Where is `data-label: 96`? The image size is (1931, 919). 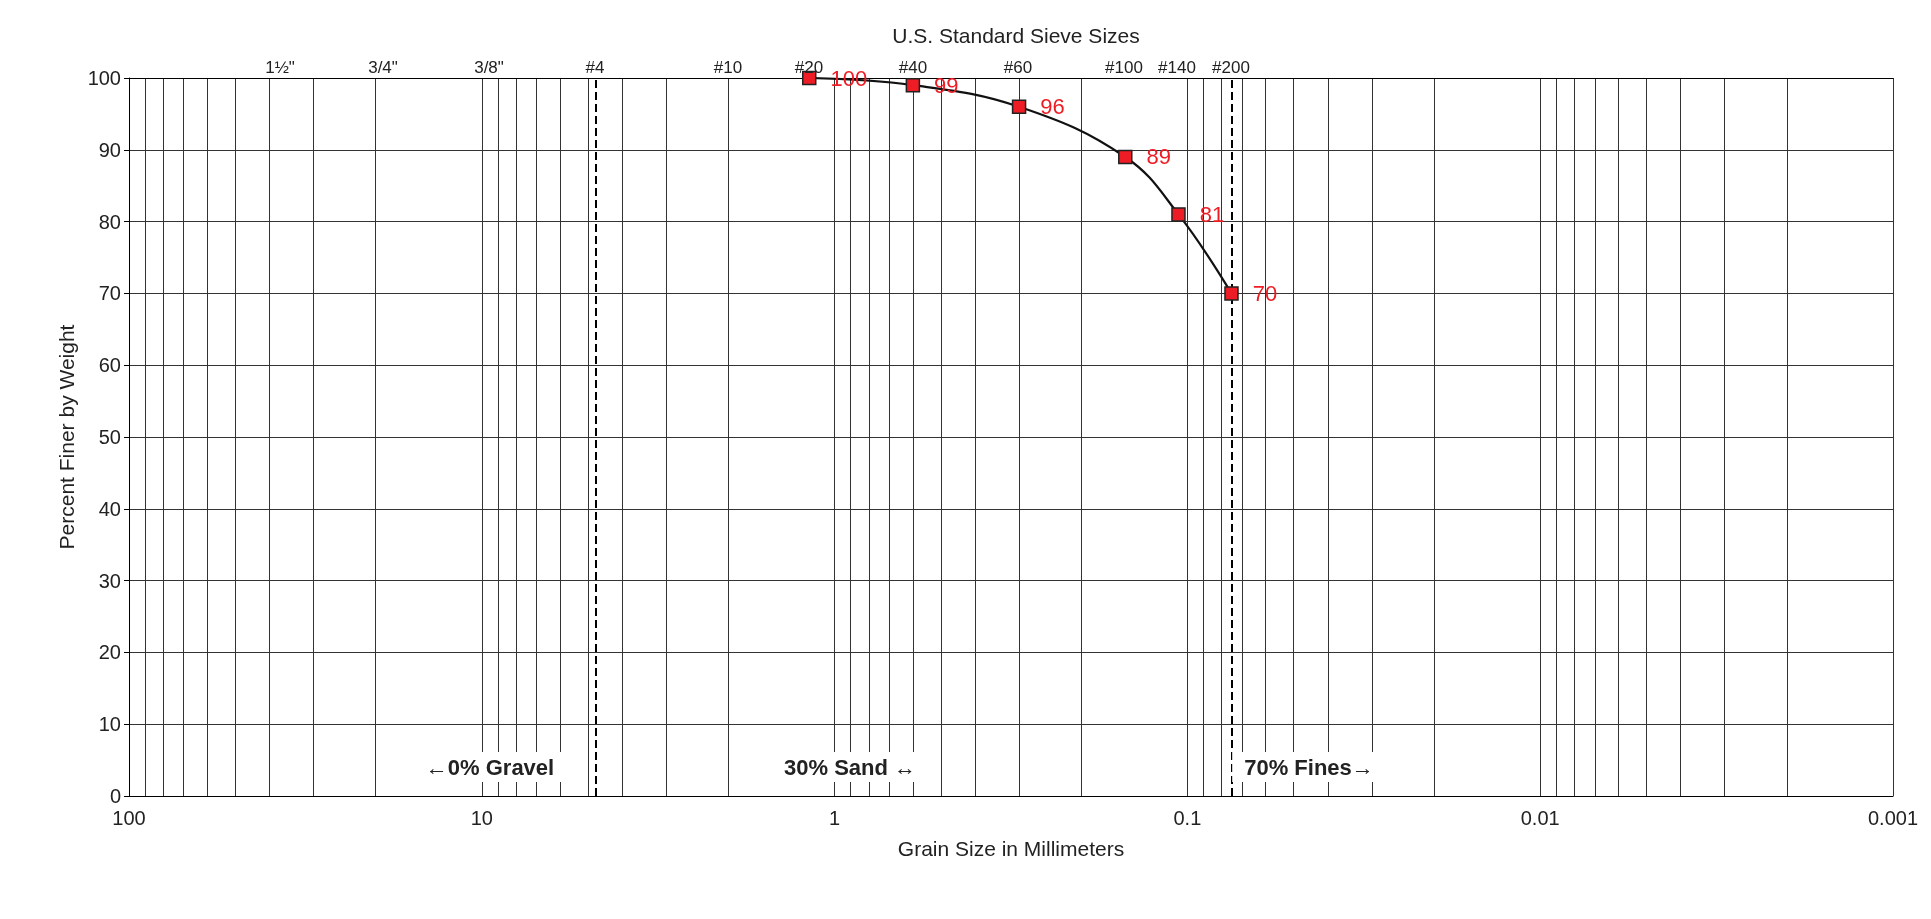
data-label: 96 is located at coordinates (1052, 107).